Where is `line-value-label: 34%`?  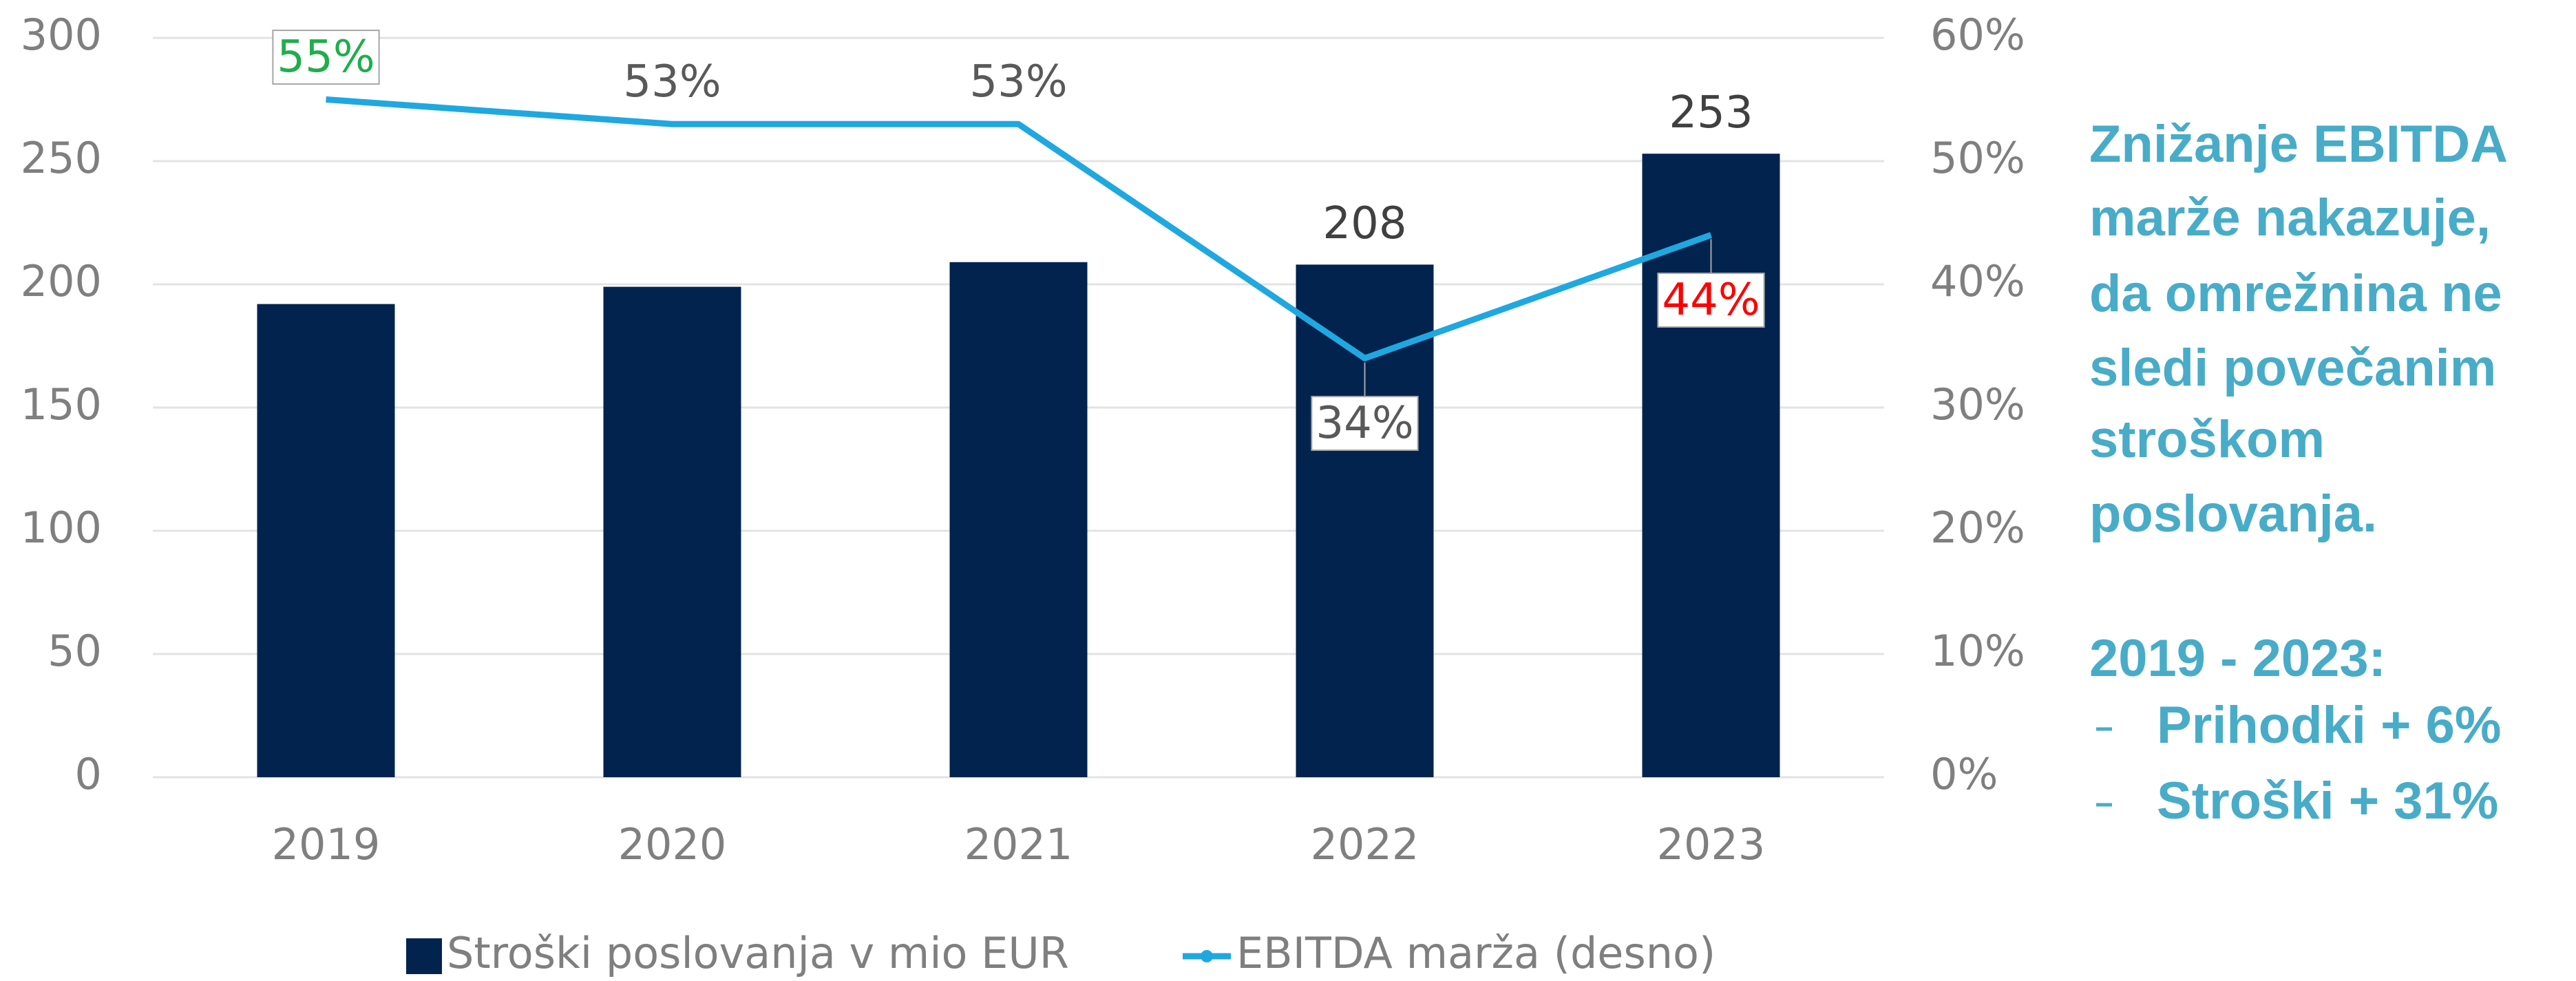
line-value-label: 34% is located at coordinates (1365, 424).